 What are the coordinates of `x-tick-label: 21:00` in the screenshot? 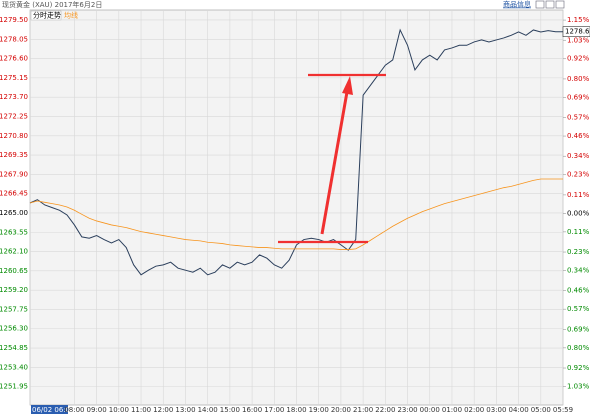 It's located at (363, 410).